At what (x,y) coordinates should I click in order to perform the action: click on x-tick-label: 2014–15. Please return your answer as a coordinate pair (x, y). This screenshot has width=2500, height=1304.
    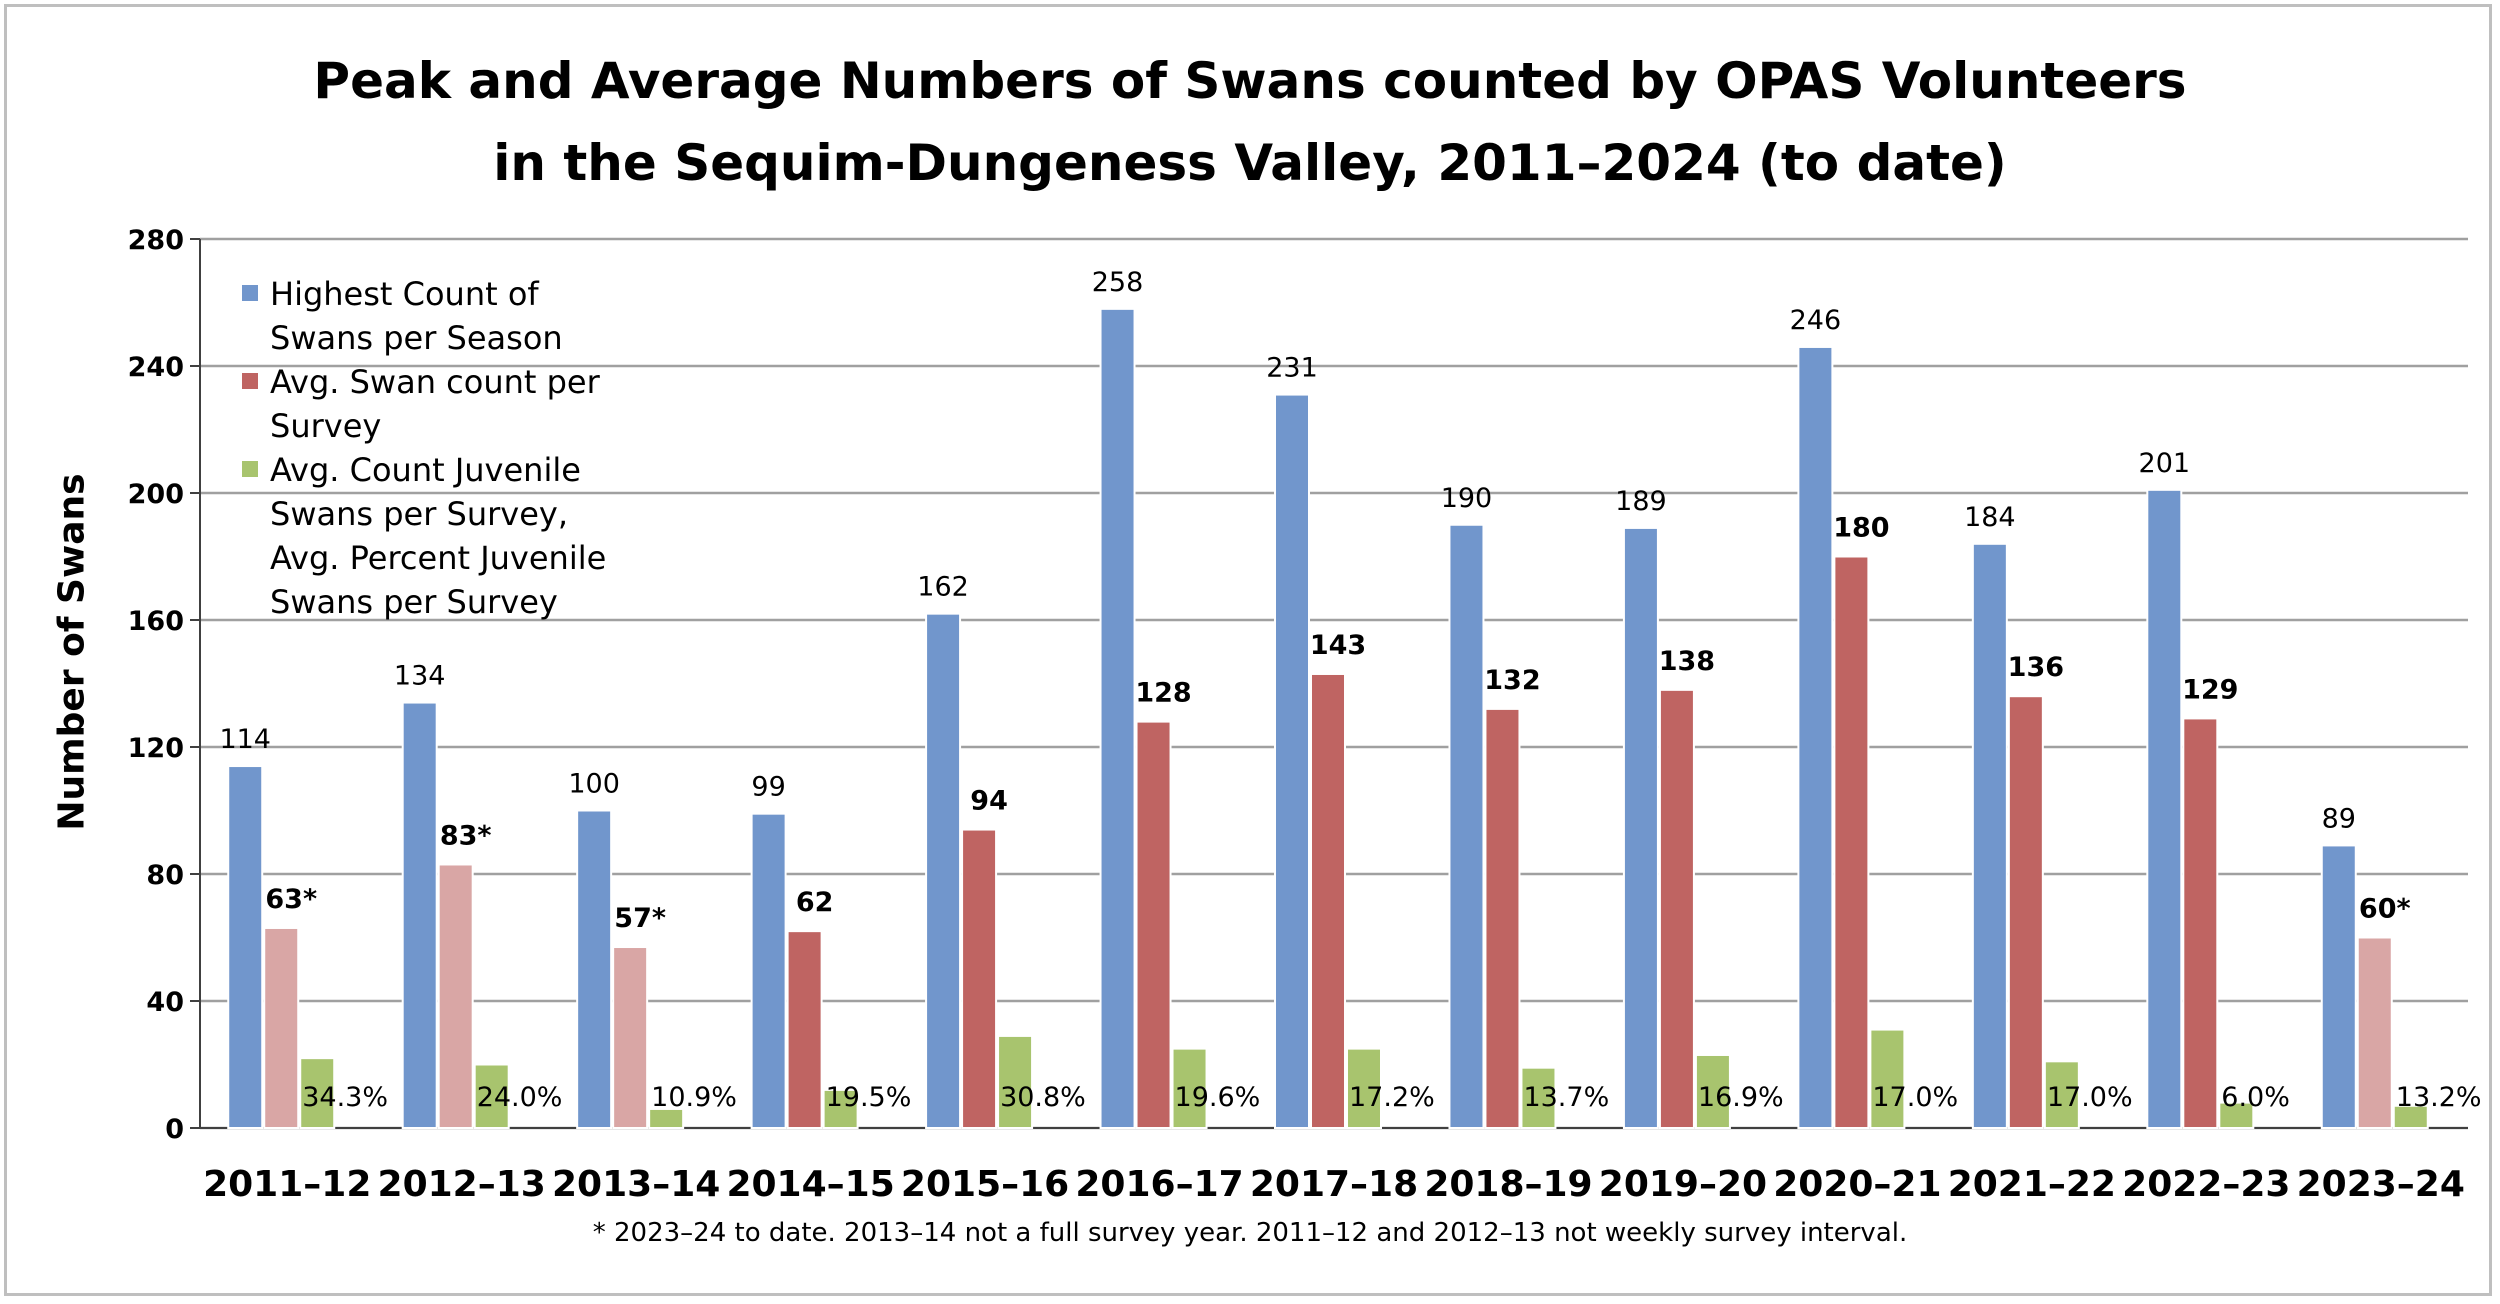
    Looking at the image, I should click on (810, 1184).